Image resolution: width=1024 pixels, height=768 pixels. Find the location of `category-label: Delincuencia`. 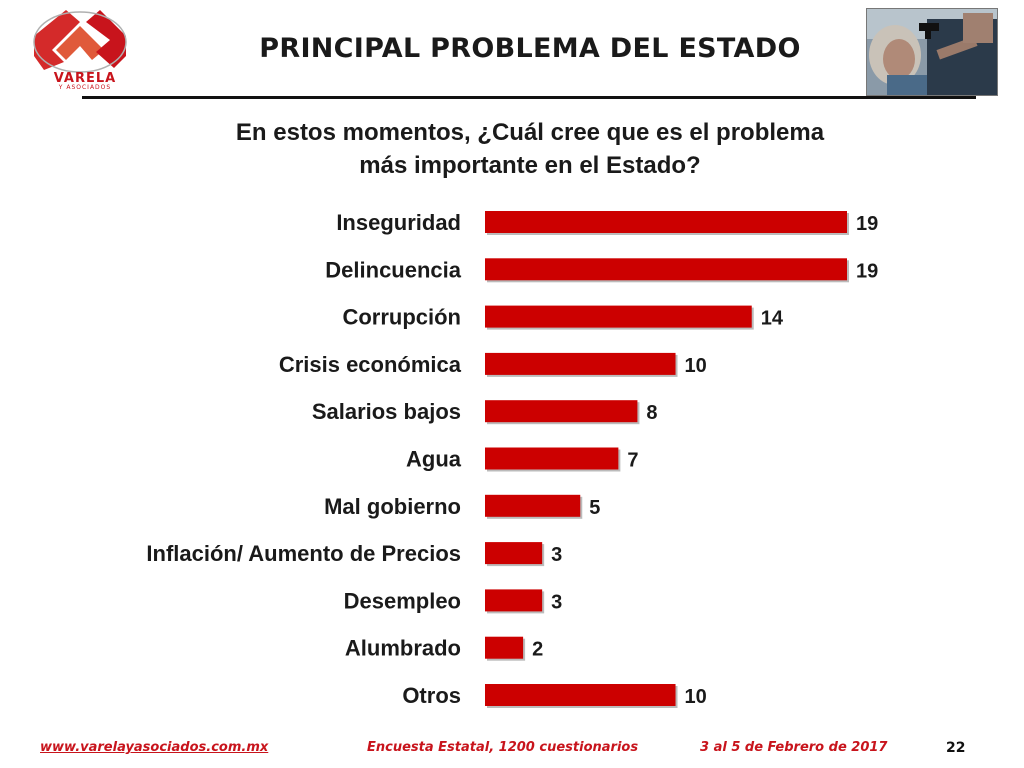

category-label: Delincuencia is located at coordinates (393, 269).